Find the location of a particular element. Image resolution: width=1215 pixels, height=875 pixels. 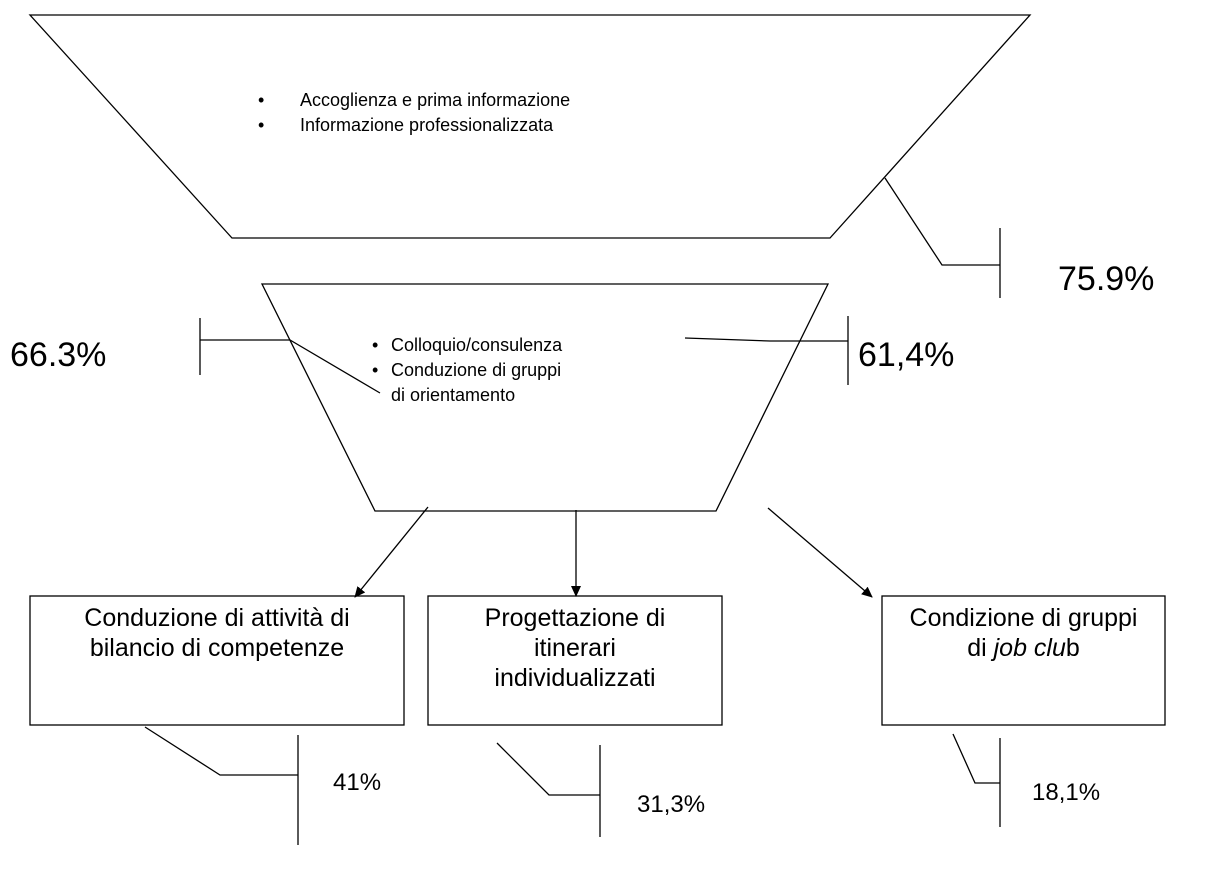

list-item: Accoglienza e prima informazione is located at coordinates (414, 100).